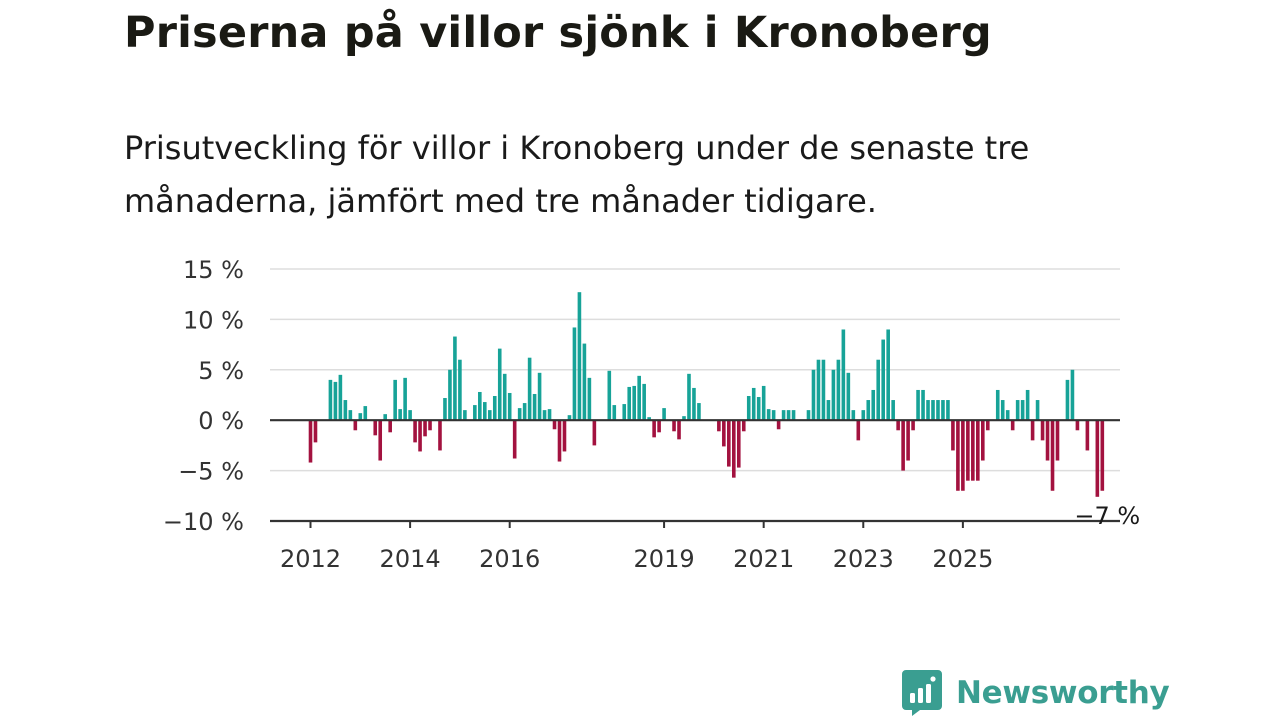  I want to click on chart-title: Priserna på villor sjönk i Kronoberg, so click(558, 33).